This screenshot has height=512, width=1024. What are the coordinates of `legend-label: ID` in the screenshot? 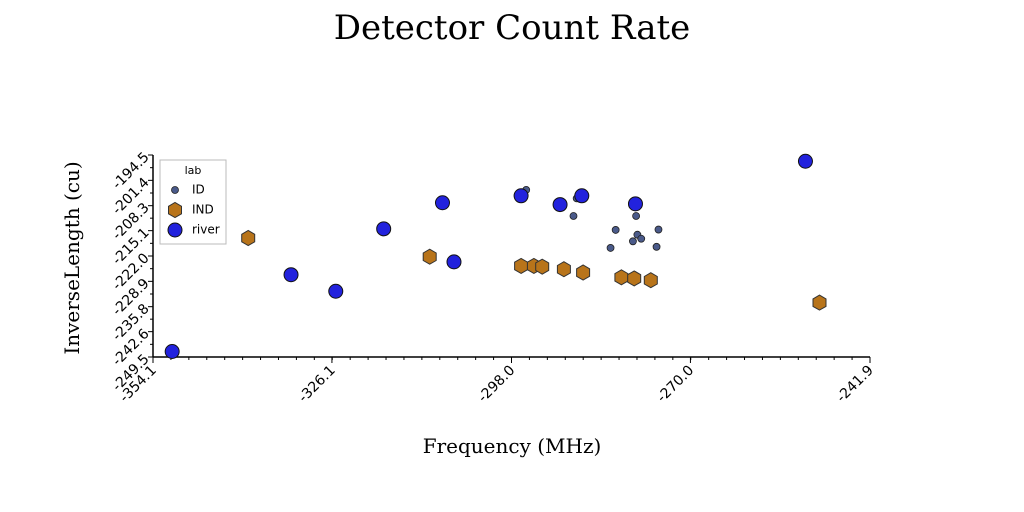 It's located at (198, 190).